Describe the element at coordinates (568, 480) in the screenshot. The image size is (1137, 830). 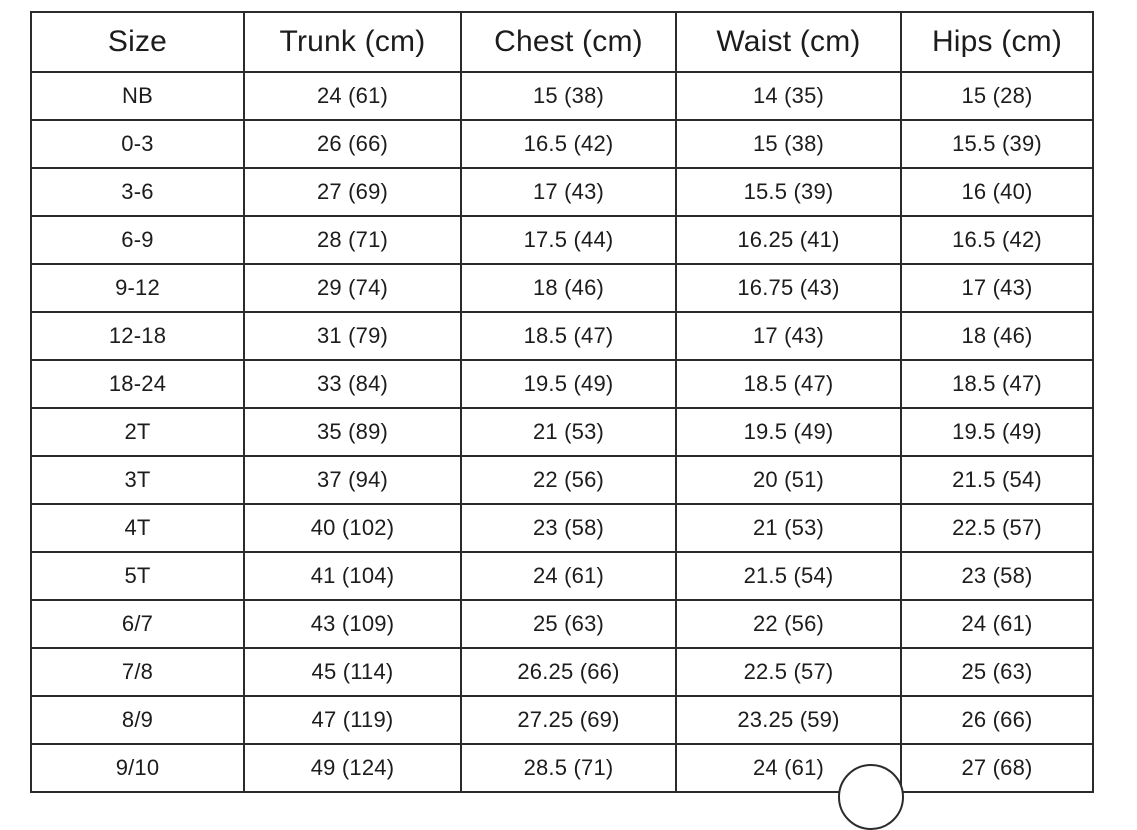
I see `cell-chest: 22 (56)` at that location.